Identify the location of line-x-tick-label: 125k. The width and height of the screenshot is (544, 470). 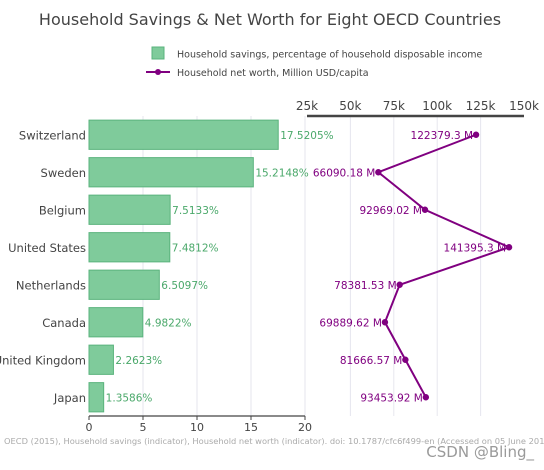
(481, 106).